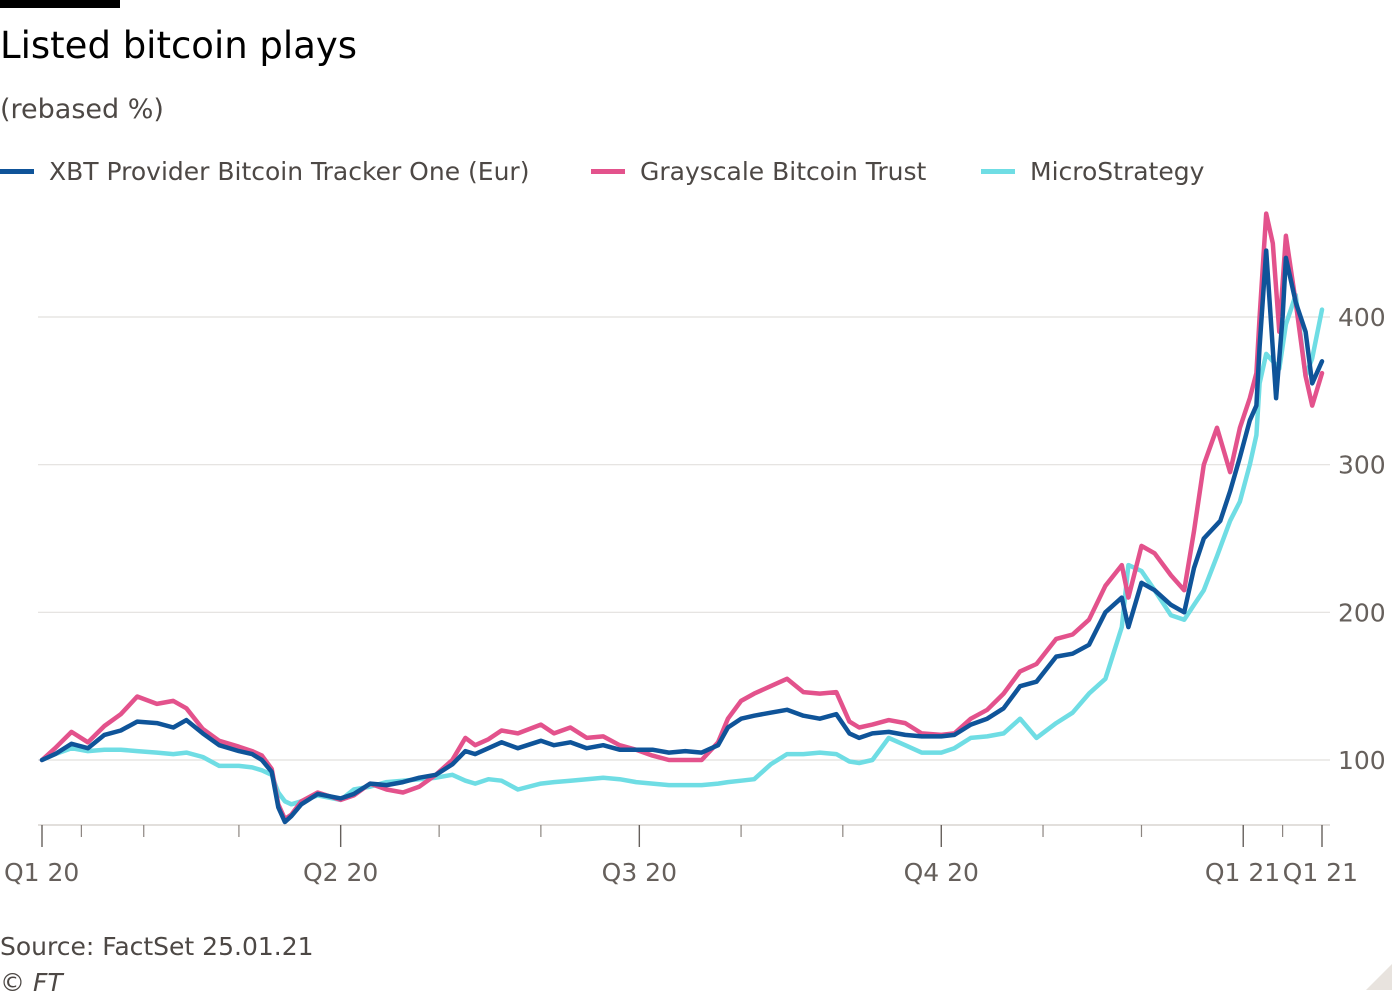 This screenshot has height=1000, width=1400. What do you see at coordinates (1362, 760) in the screenshot?
I see `y-tick-label-100: 100` at bounding box center [1362, 760].